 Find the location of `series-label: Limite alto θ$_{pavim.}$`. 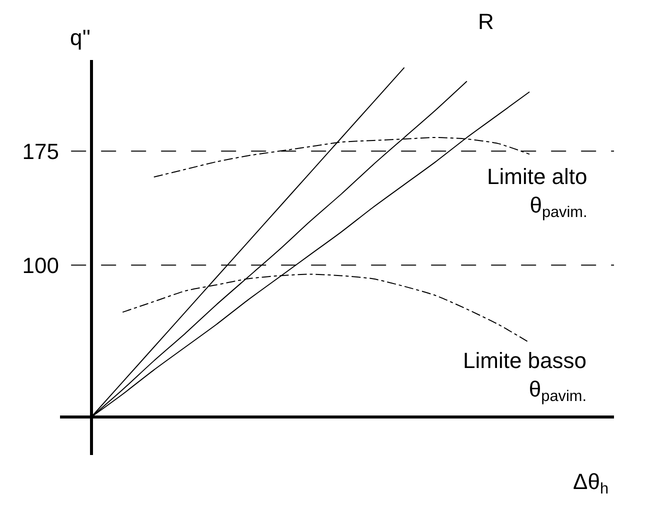

series-label: Limite alto θ$_{pavim.}$ is located at coordinates (537, 193).